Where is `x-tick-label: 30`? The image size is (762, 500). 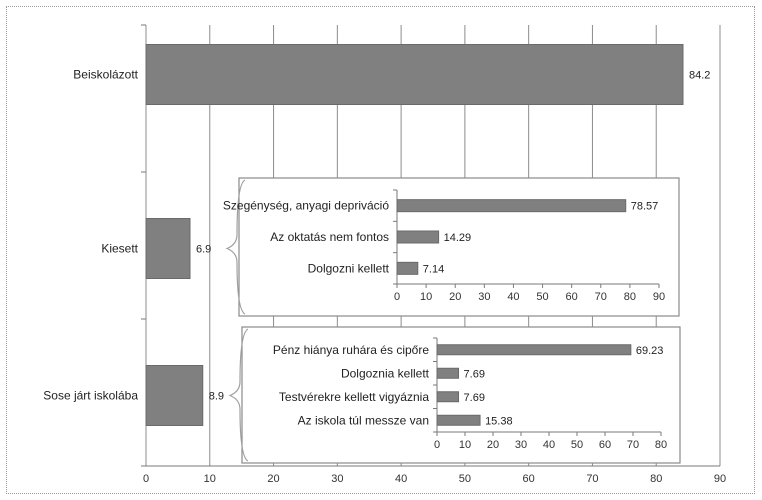
x-tick-label: 30 is located at coordinates (337, 479).